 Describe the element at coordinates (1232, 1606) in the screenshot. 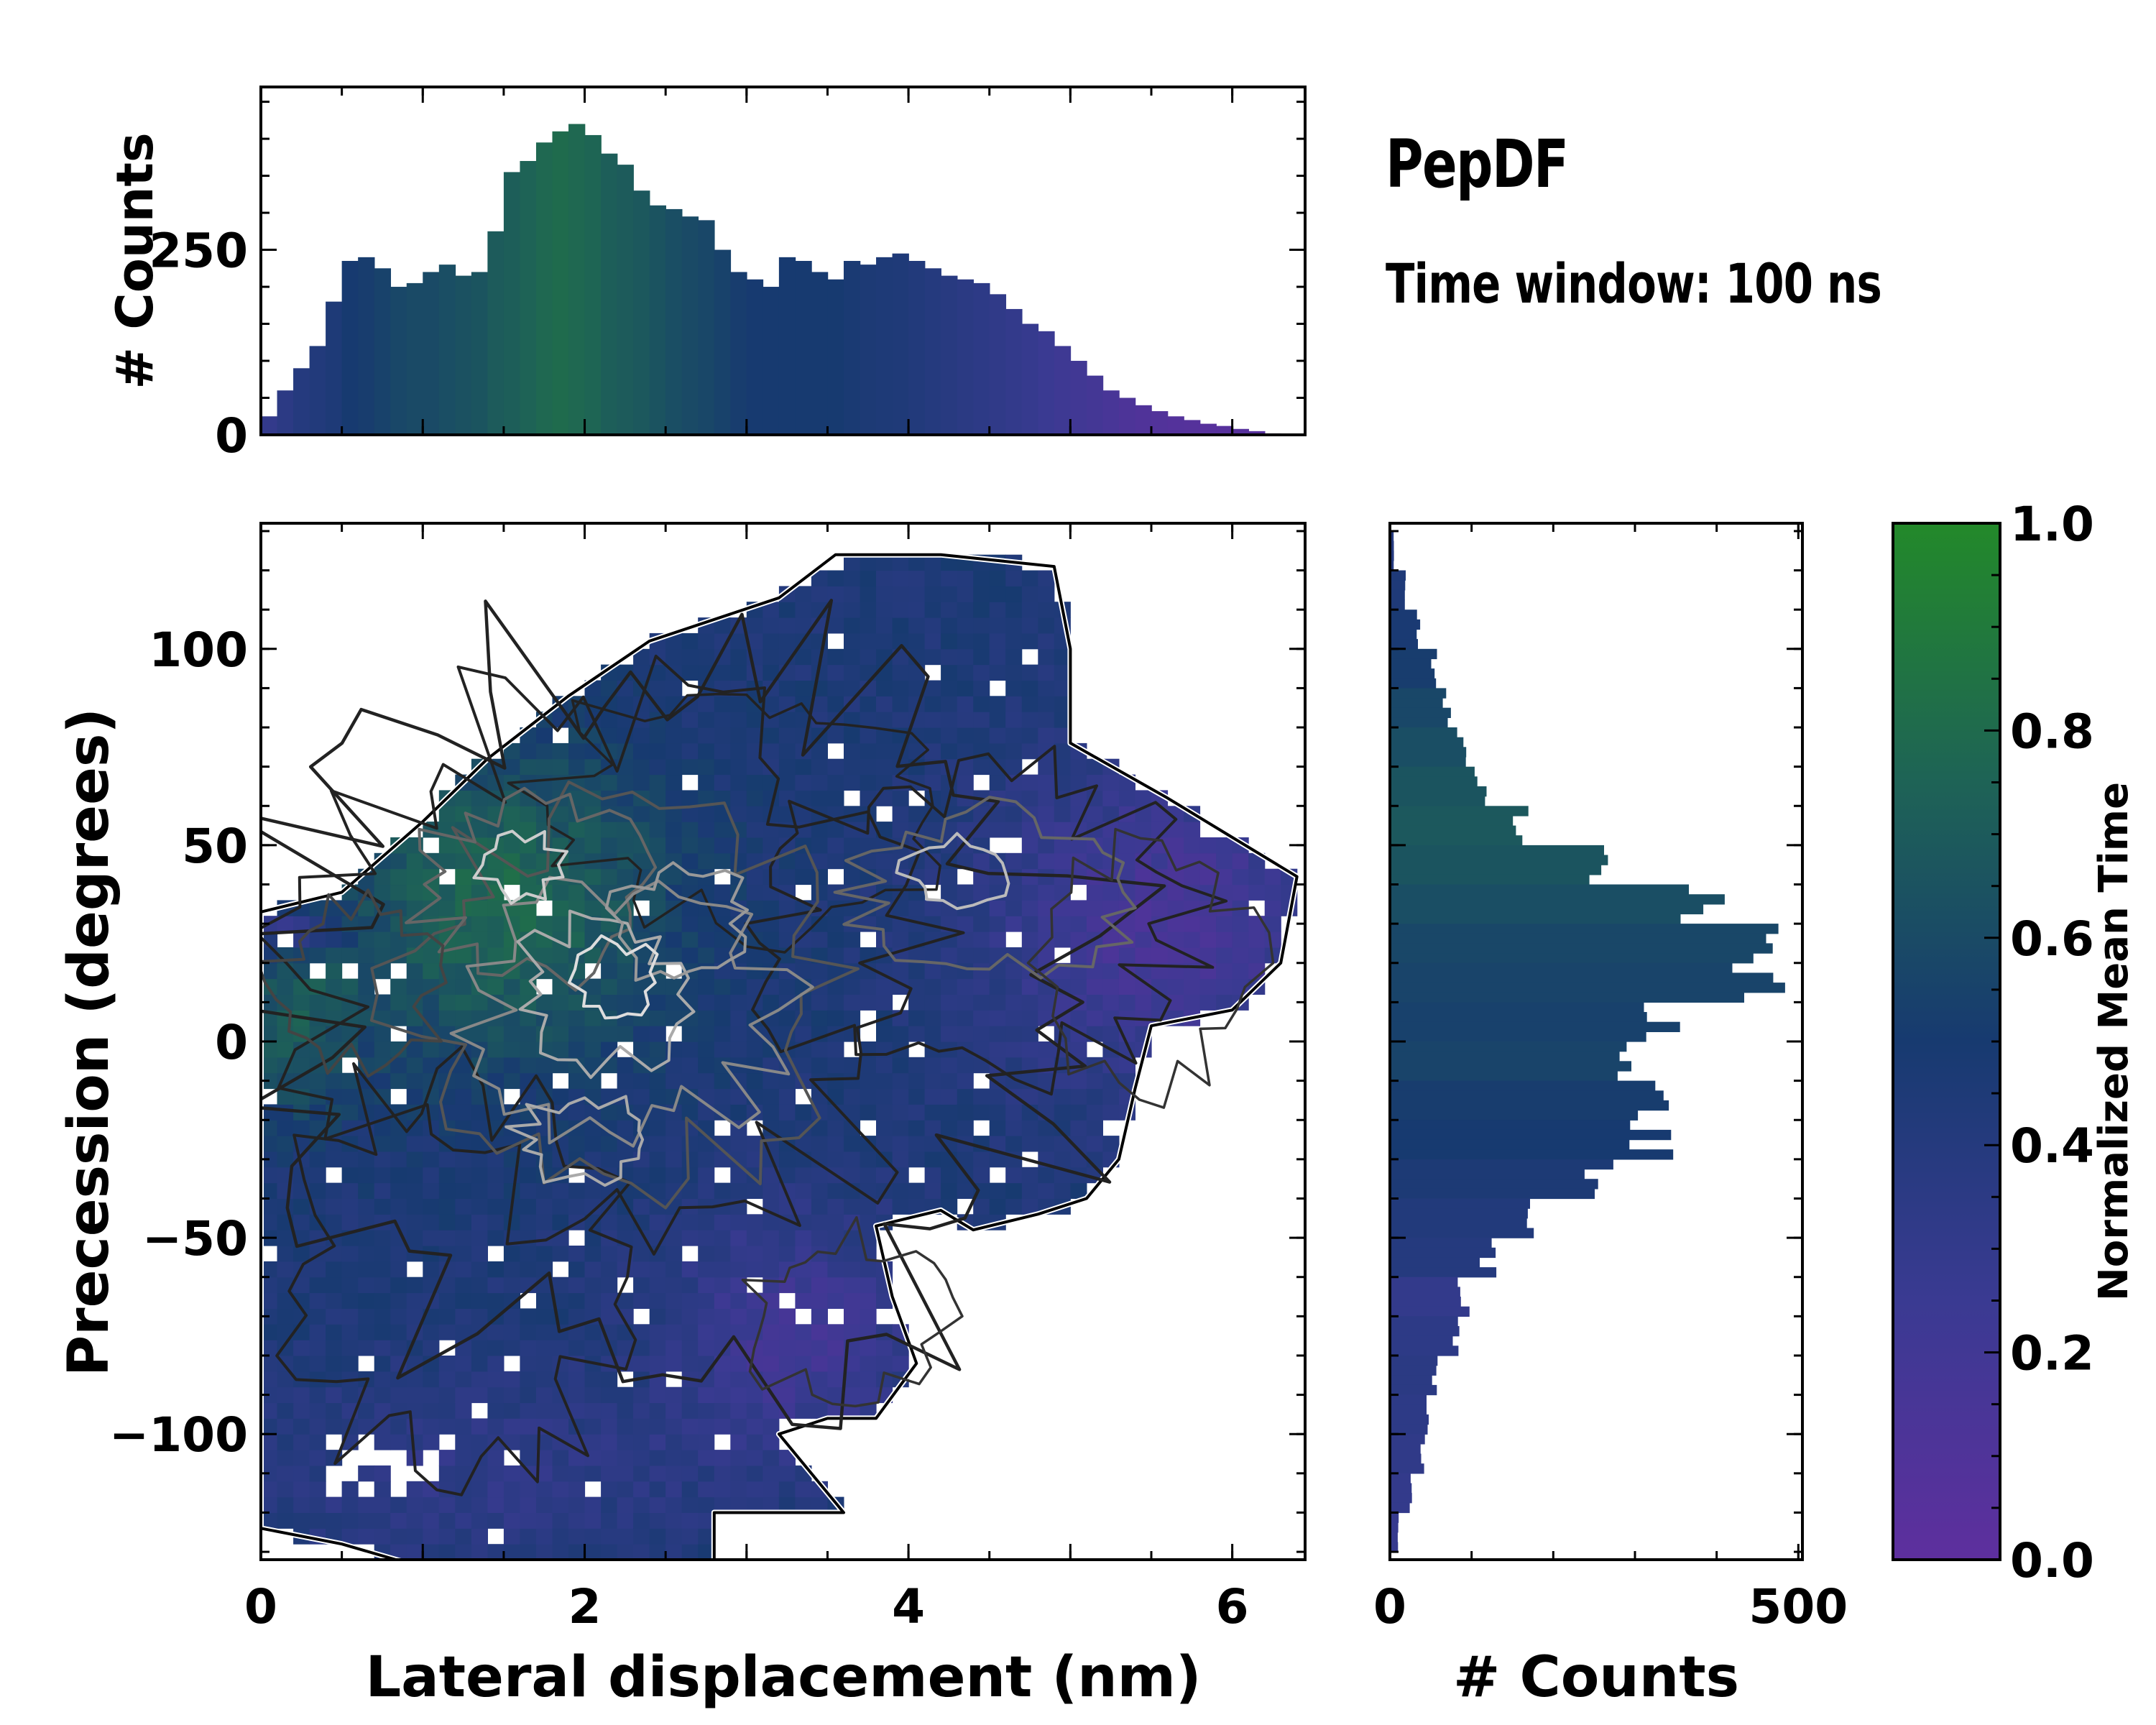

I see `main-xtick-label: 6` at that location.